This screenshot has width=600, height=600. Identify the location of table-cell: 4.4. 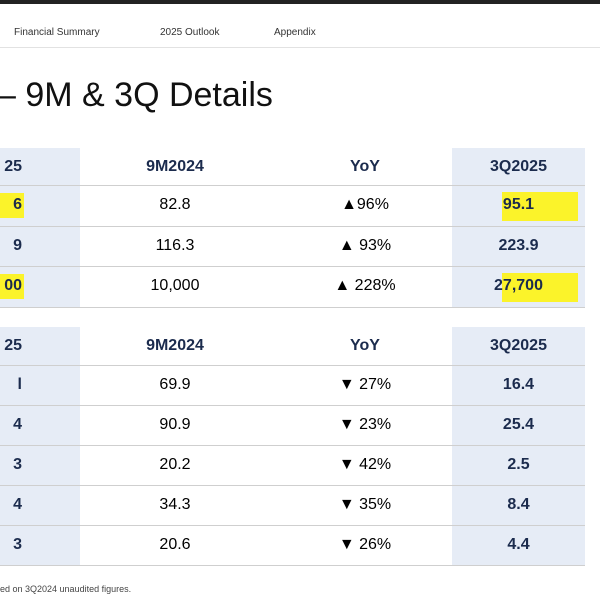
(518, 544).